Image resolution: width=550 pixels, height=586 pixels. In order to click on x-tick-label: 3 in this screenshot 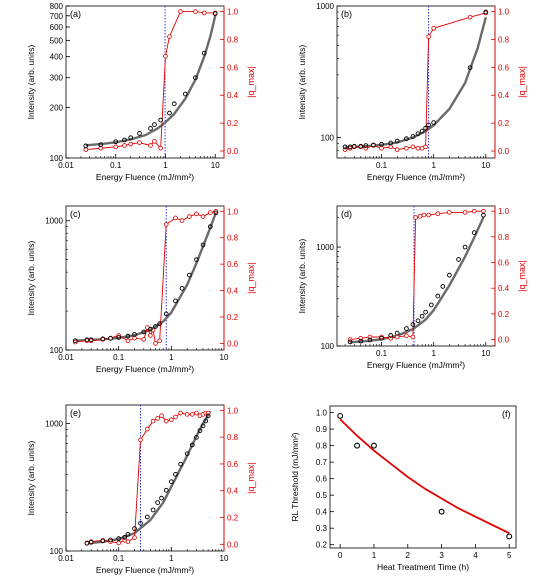, I will do `click(441, 555)`.